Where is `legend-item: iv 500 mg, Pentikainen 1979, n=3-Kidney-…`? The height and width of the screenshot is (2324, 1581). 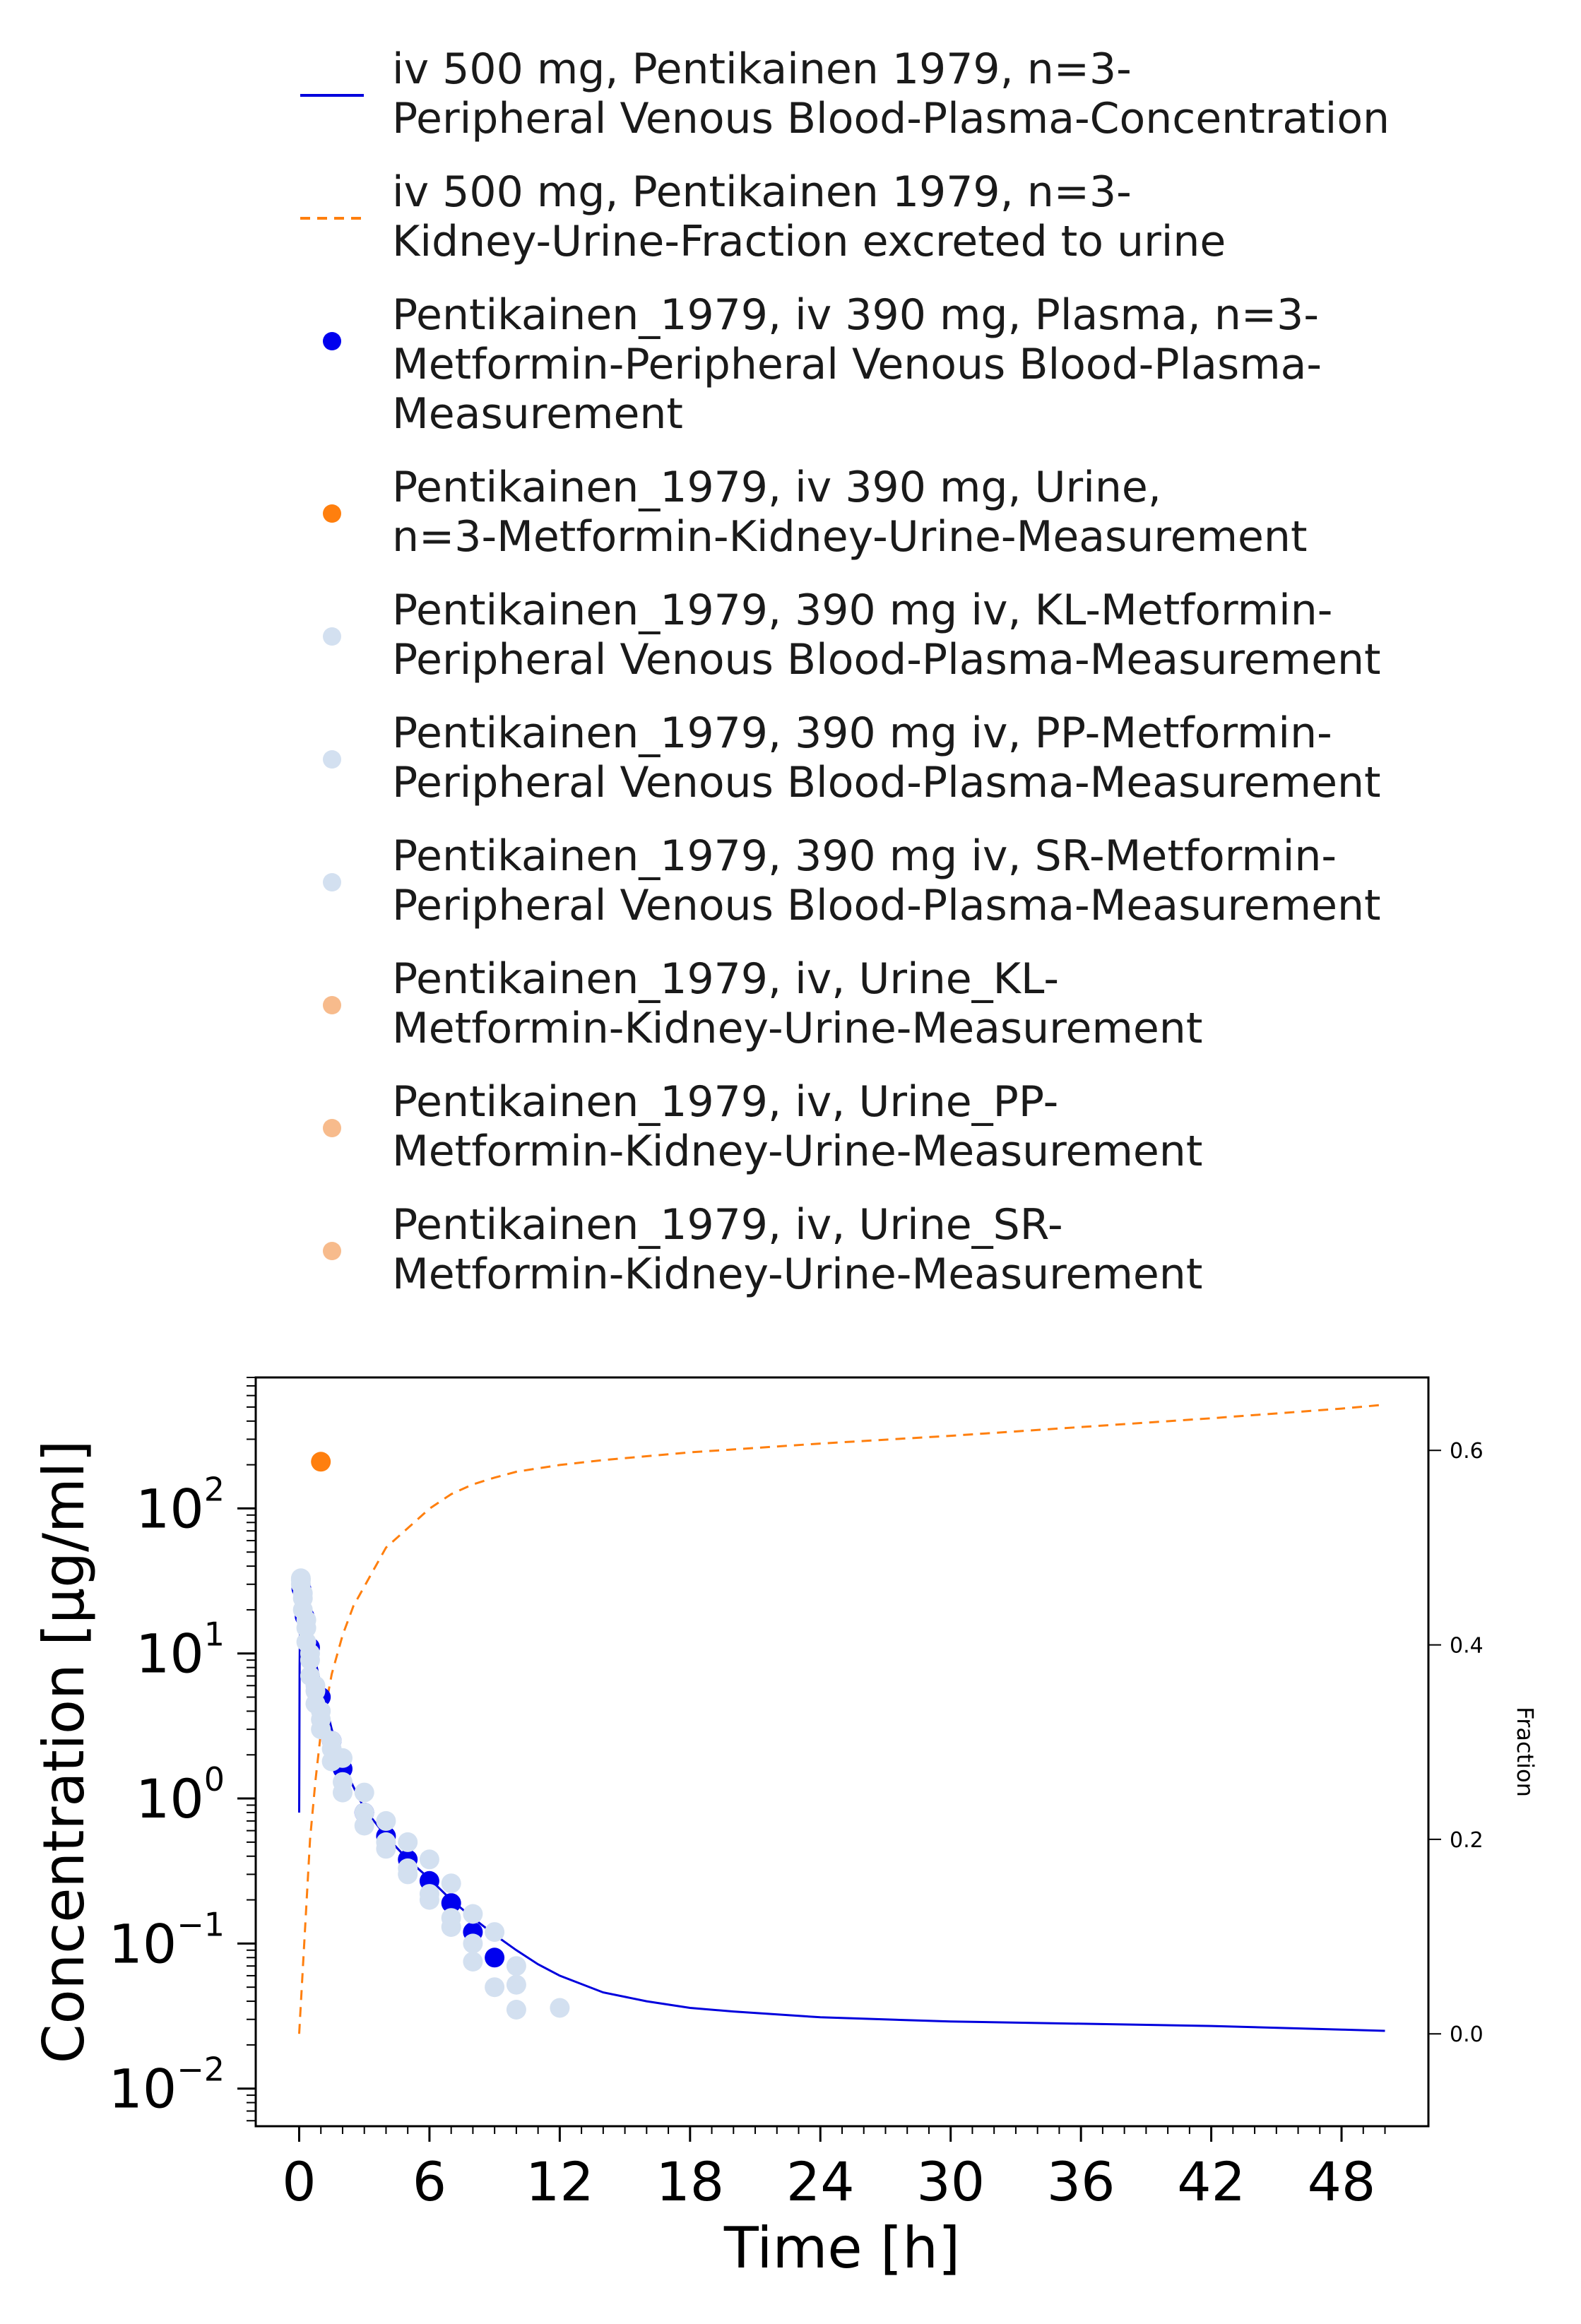 legend-item: iv 500 mg, Pentikainen 1979, n=3-Kidney-… is located at coordinates (763, 216).